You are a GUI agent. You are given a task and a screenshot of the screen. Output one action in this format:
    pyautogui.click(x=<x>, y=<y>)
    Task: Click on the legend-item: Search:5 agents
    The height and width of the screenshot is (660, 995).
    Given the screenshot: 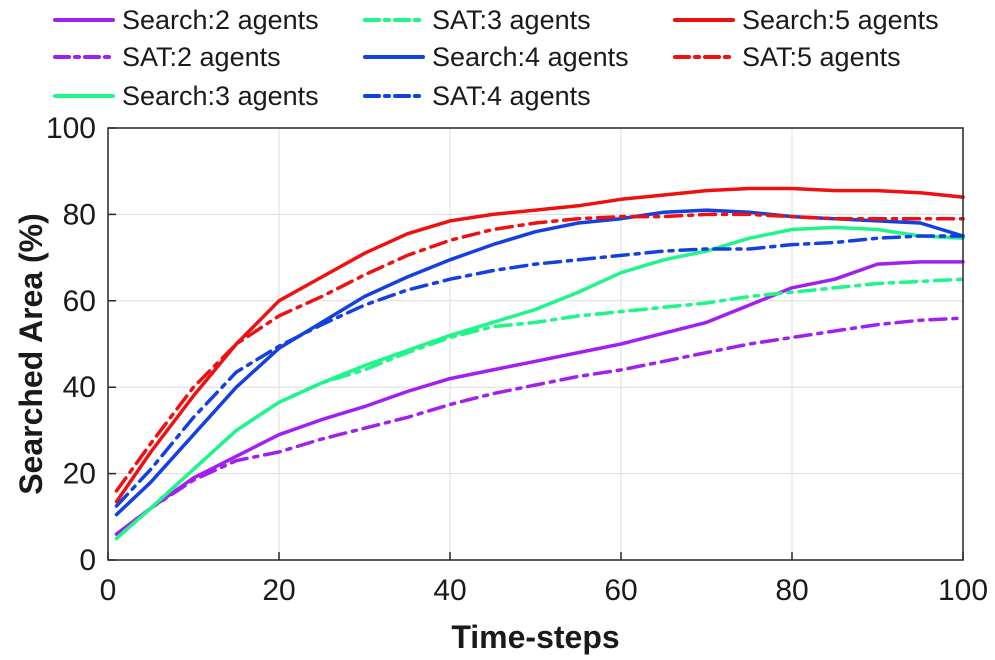 What is the action you would take?
    pyautogui.click(x=806, y=20)
    